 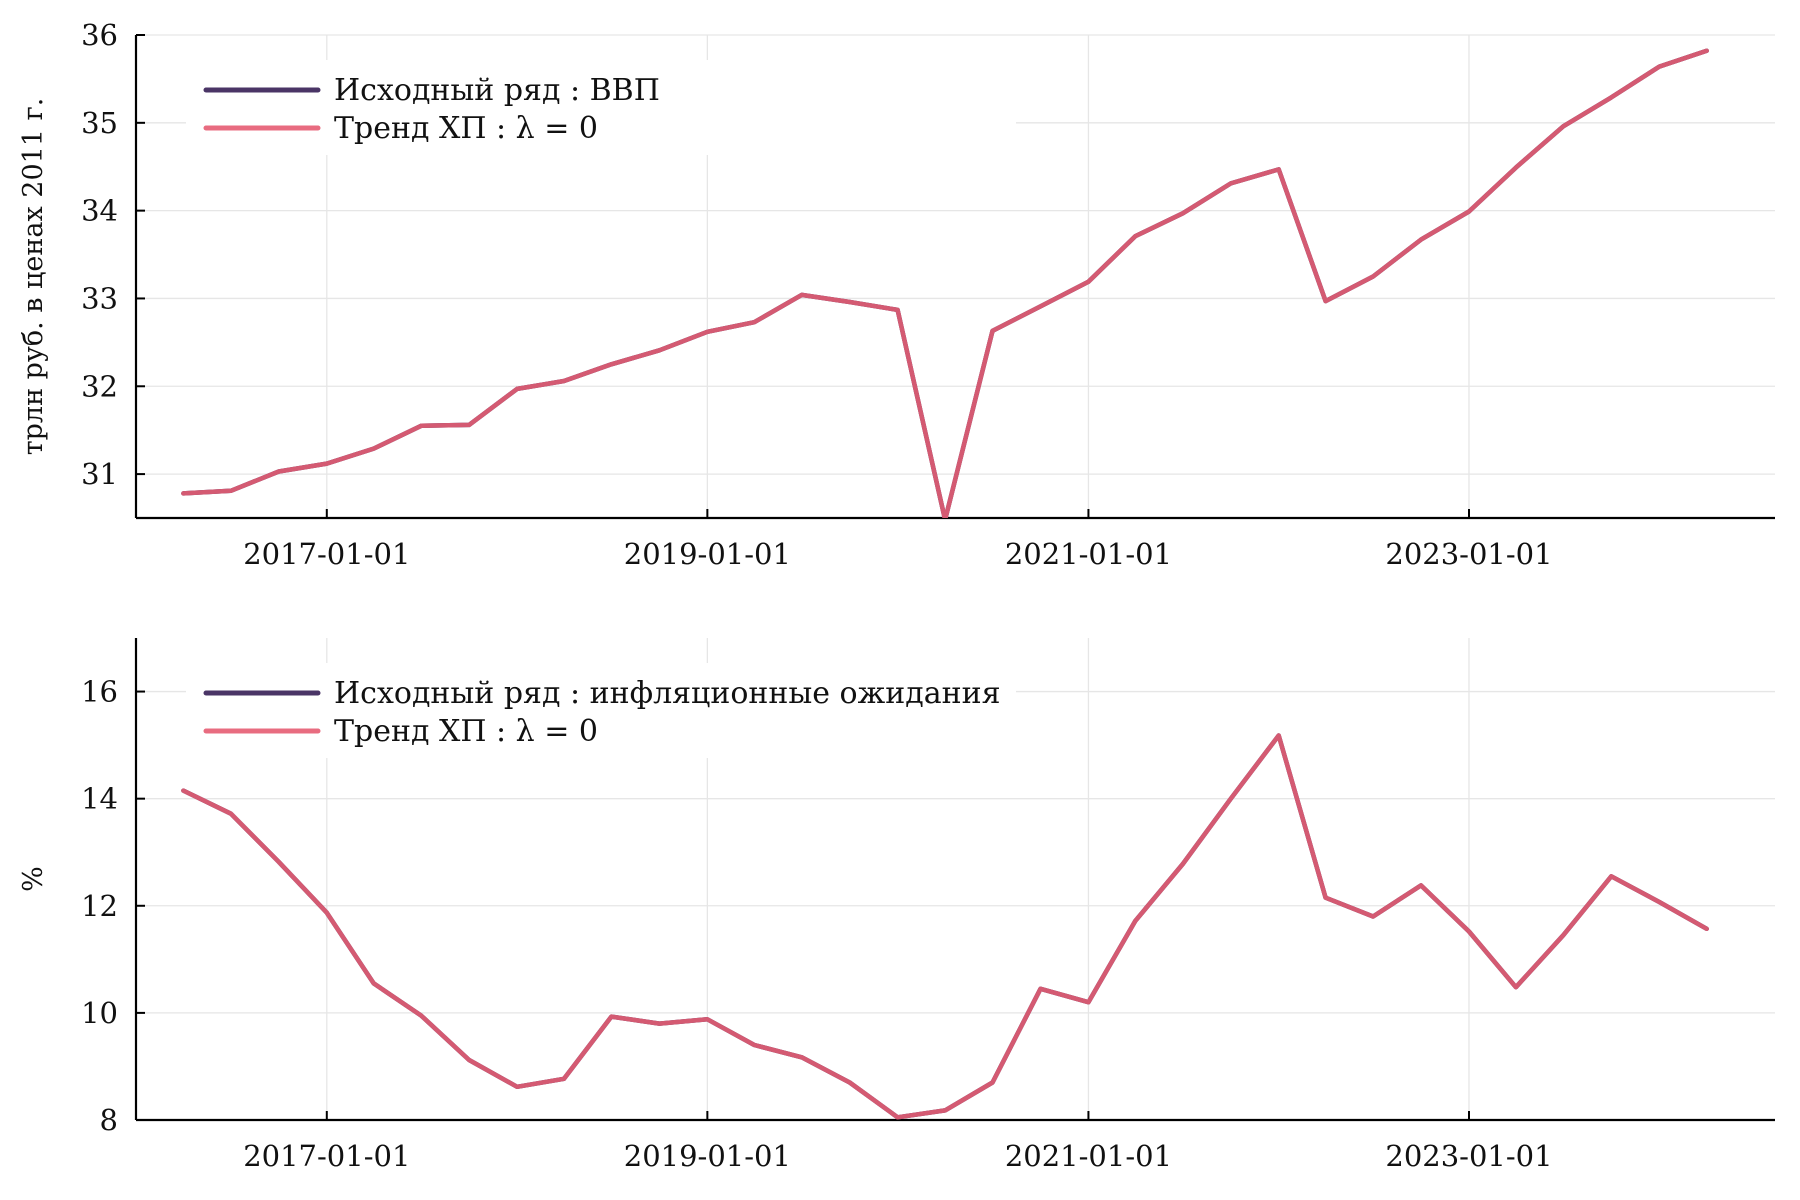 I want to click on y-tick-label: 14, so click(x=99, y=799).